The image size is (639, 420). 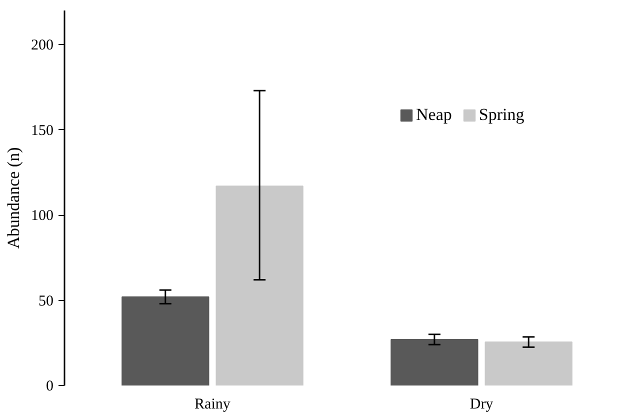 I want to click on y-tick-label: 50, so click(x=46, y=301).